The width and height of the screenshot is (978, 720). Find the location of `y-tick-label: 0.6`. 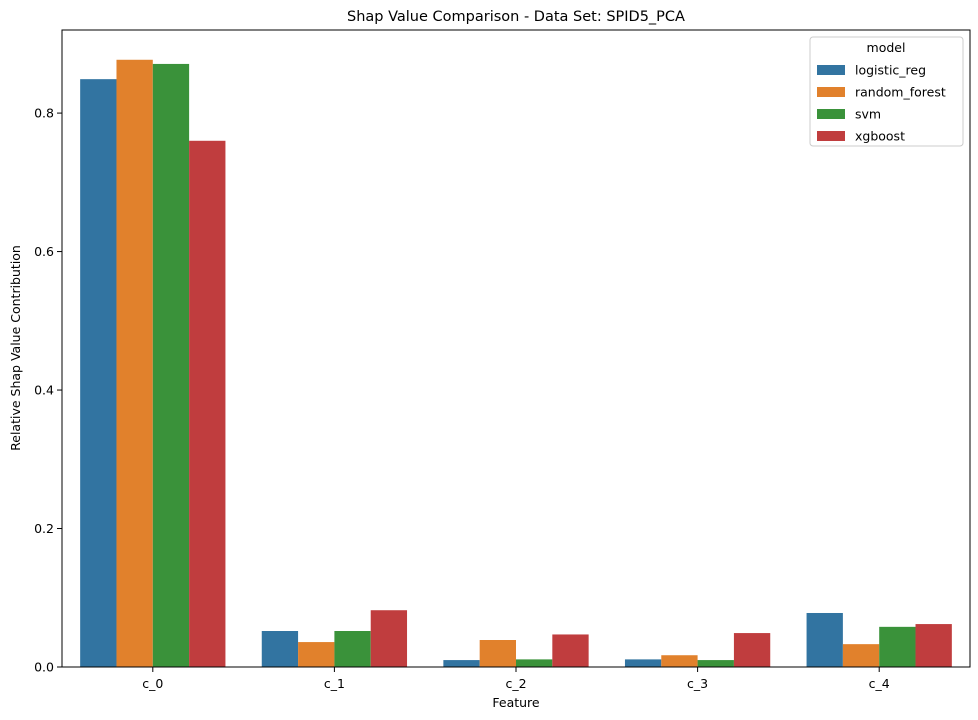

y-tick-label: 0.6 is located at coordinates (44, 251).